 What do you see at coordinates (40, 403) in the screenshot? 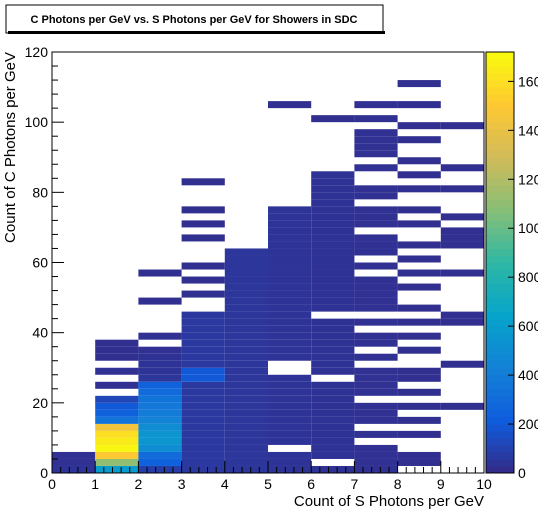
I see `y-tick-label: 20` at bounding box center [40, 403].